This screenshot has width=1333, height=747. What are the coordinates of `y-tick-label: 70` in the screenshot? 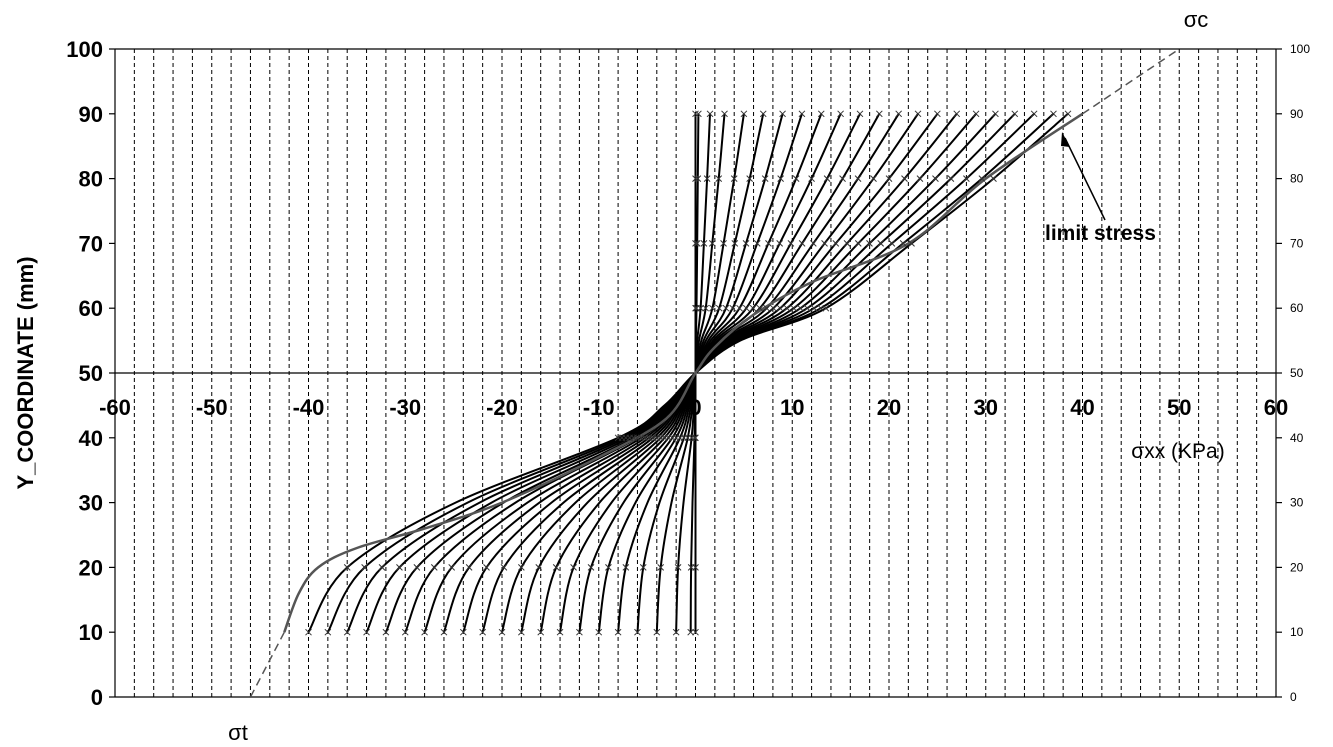 It's located at (91, 243).